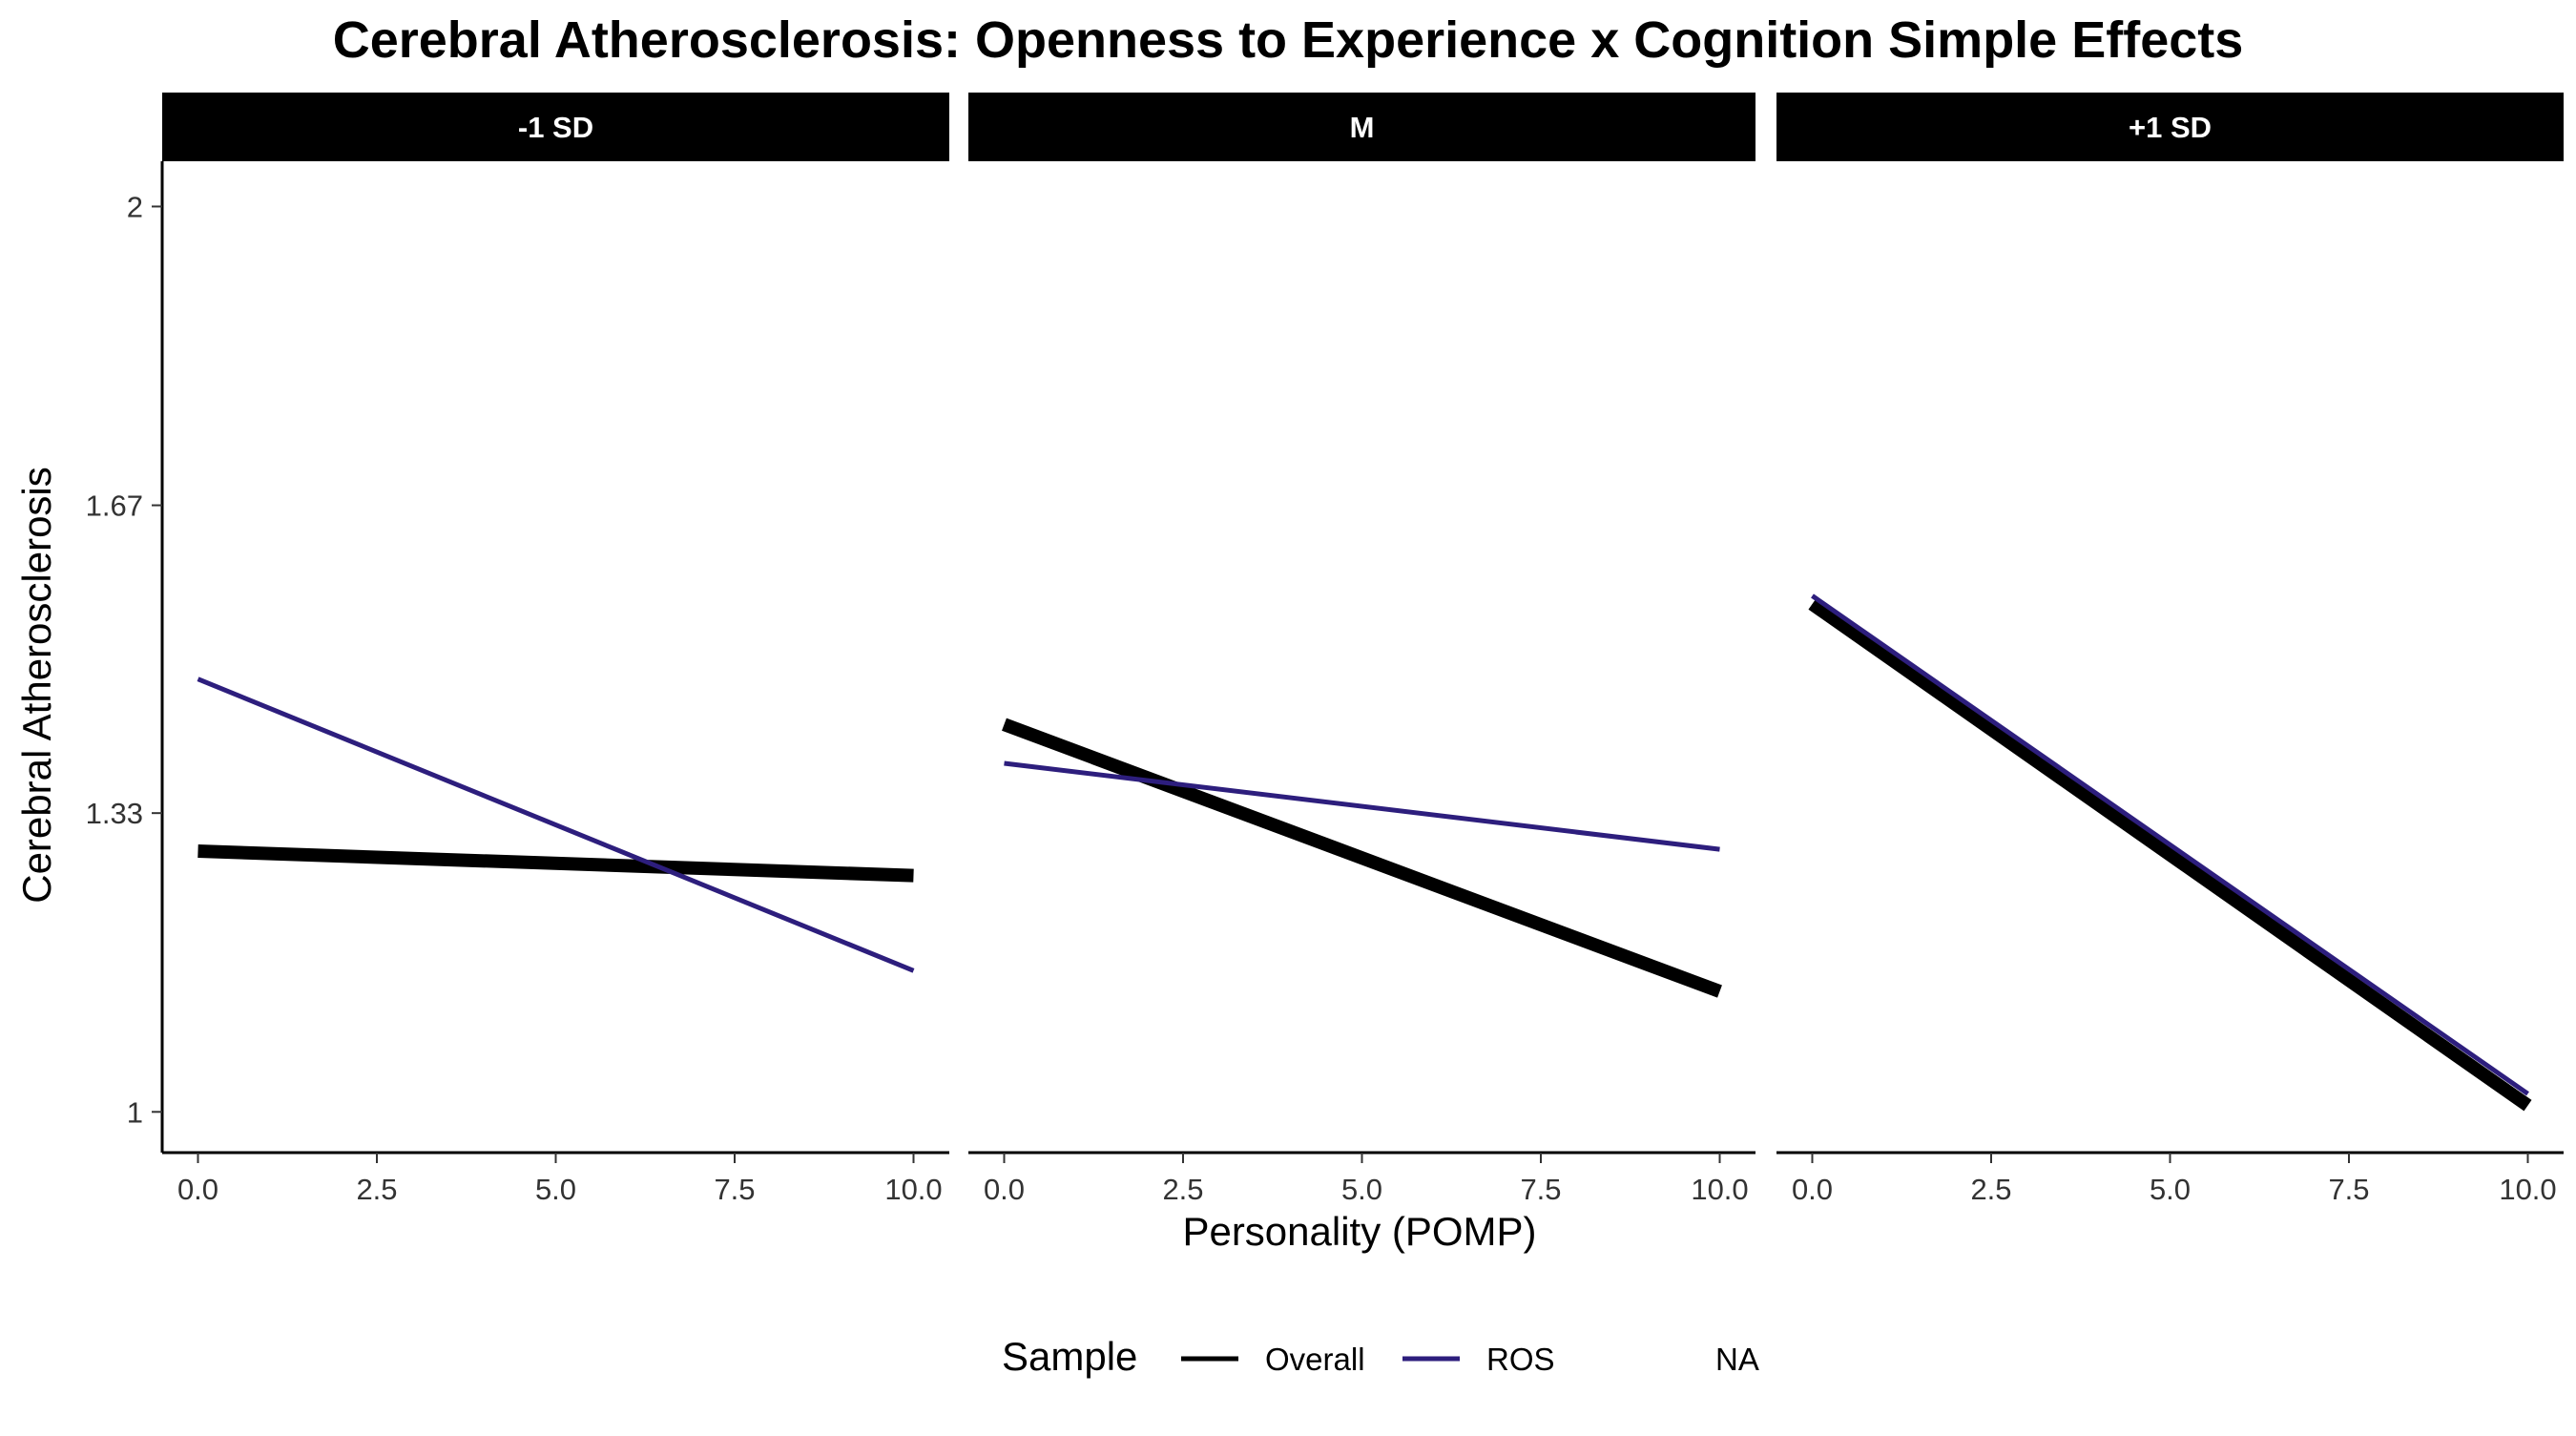 This screenshot has width=2576, height=1436. Describe the element at coordinates (135, 1112) in the screenshot. I see `y-tick-label: 1` at that location.